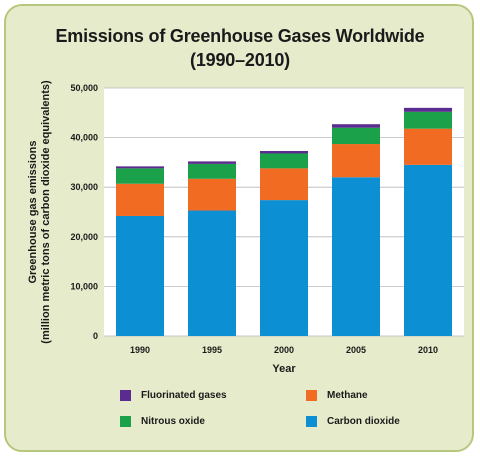 This screenshot has width=480, height=460. Describe the element at coordinates (84, 237) in the screenshot. I see `y-tick-label: 20,000` at that location.